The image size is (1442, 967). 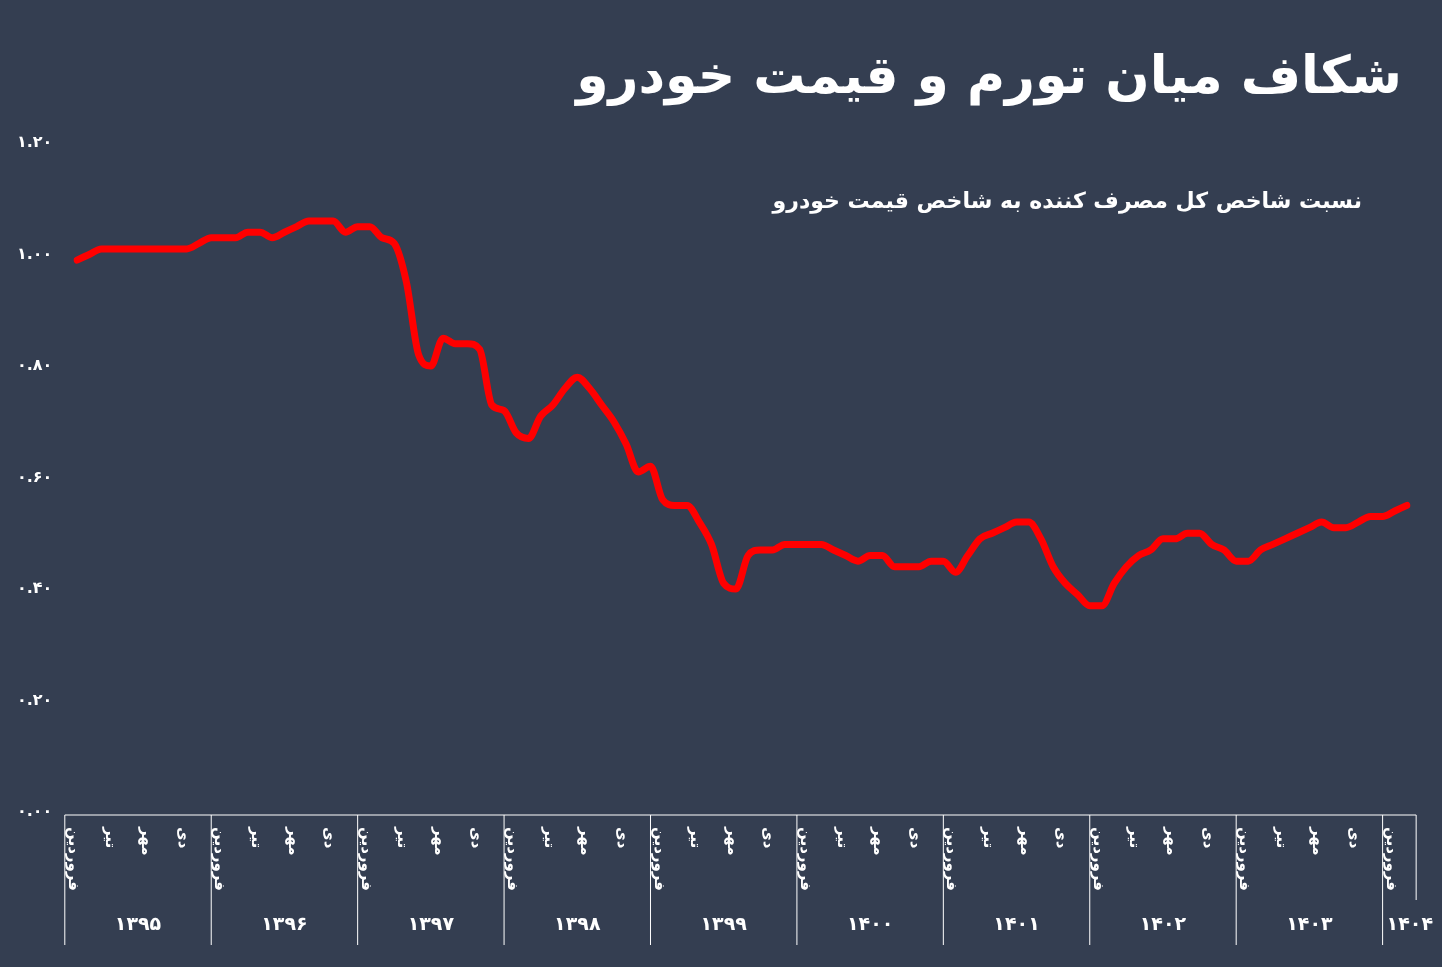 I want to click on y-tick-label: ۱.۲۰, so click(x=35, y=142).